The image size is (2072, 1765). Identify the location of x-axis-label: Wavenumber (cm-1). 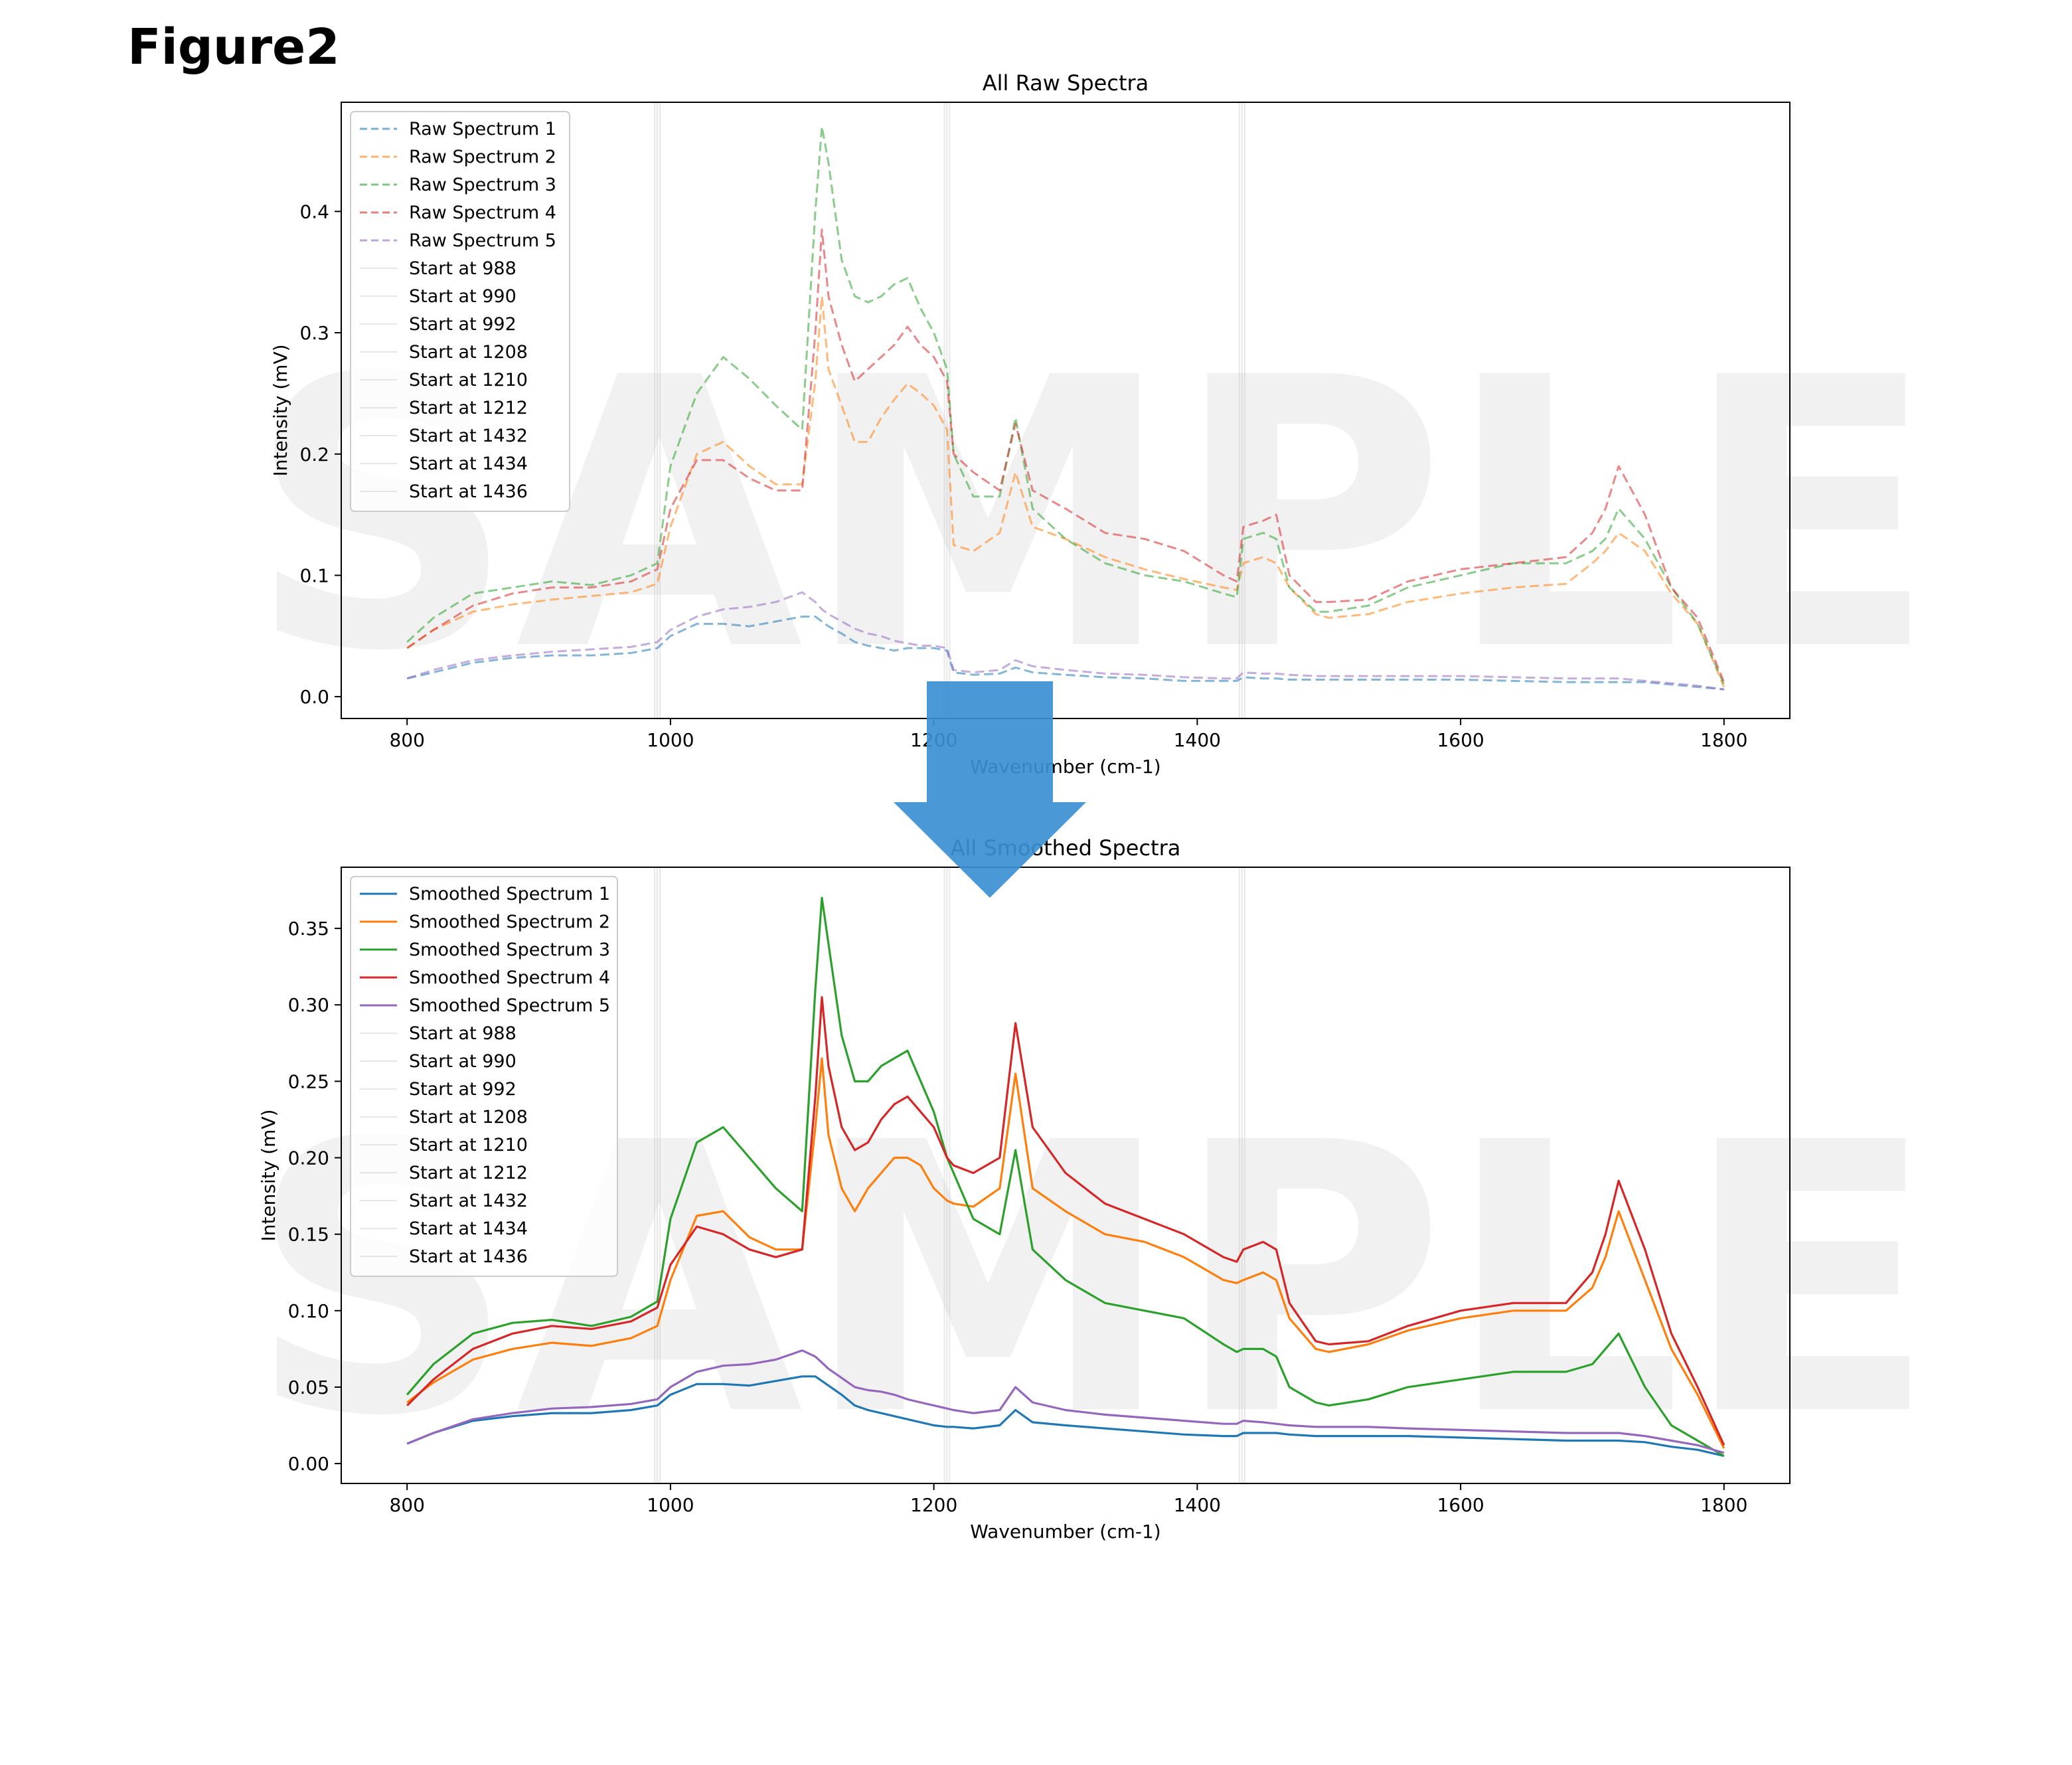
(1065, 1532).